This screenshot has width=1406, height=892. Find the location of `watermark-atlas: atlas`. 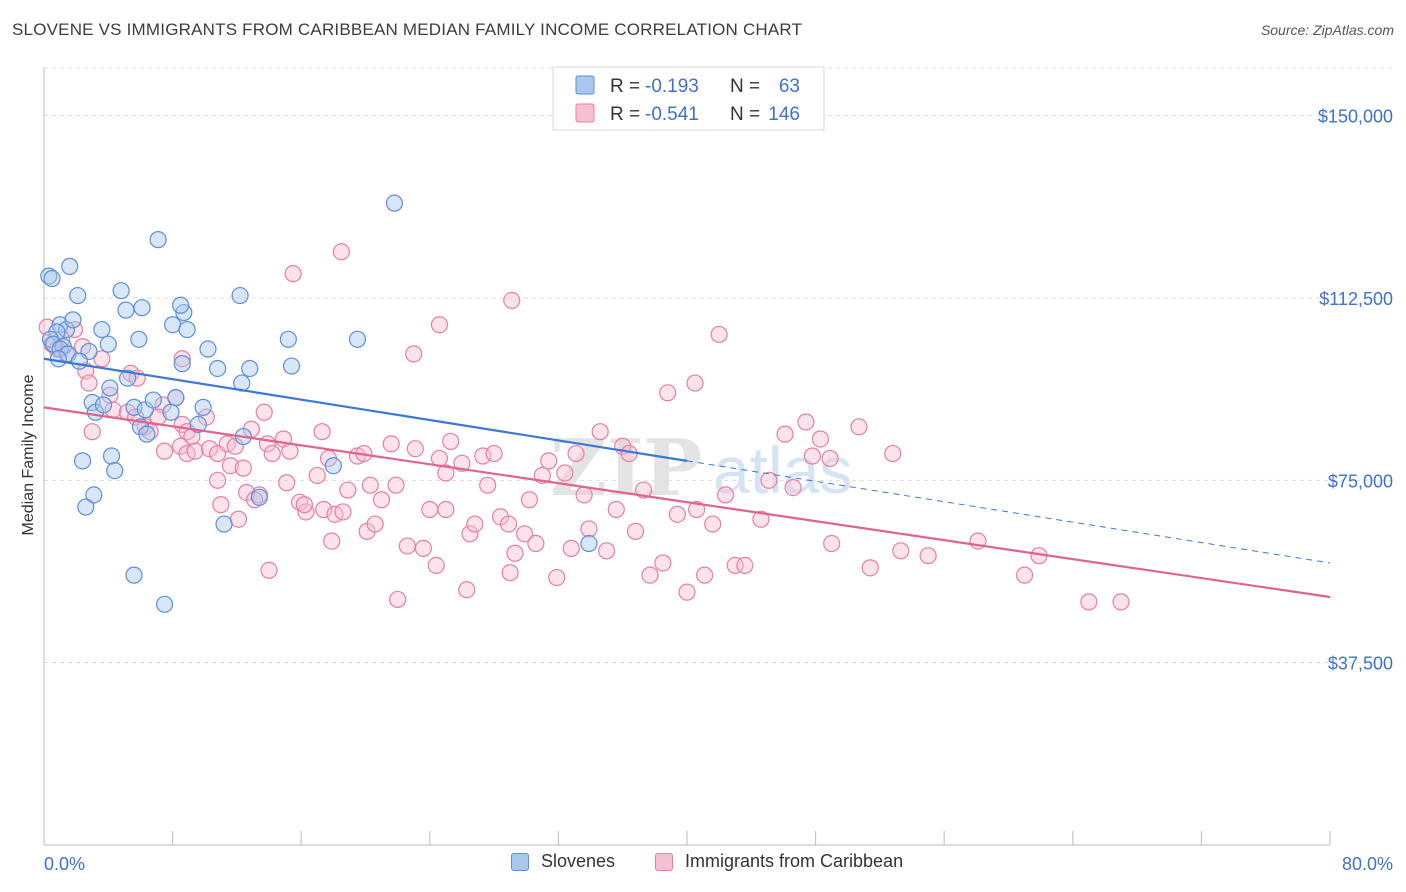

watermark-atlas: atlas is located at coordinates (782, 470).